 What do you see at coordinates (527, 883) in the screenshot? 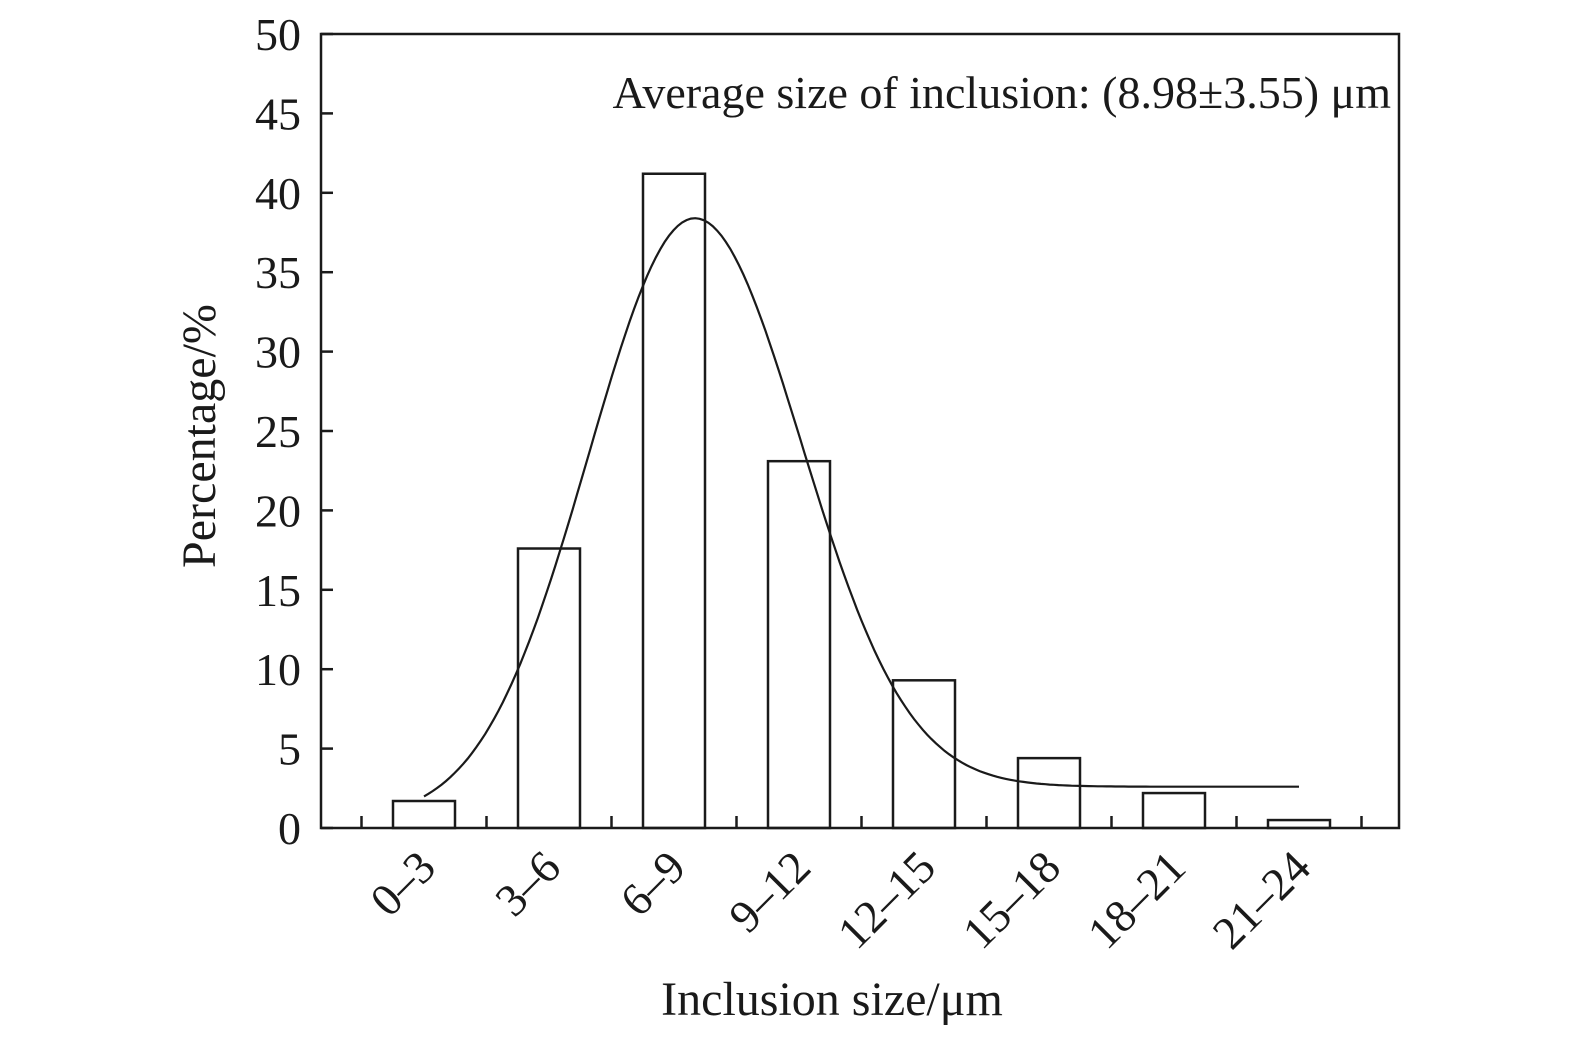
I see `x-tick-label-3–6: 3–6` at bounding box center [527, 883].